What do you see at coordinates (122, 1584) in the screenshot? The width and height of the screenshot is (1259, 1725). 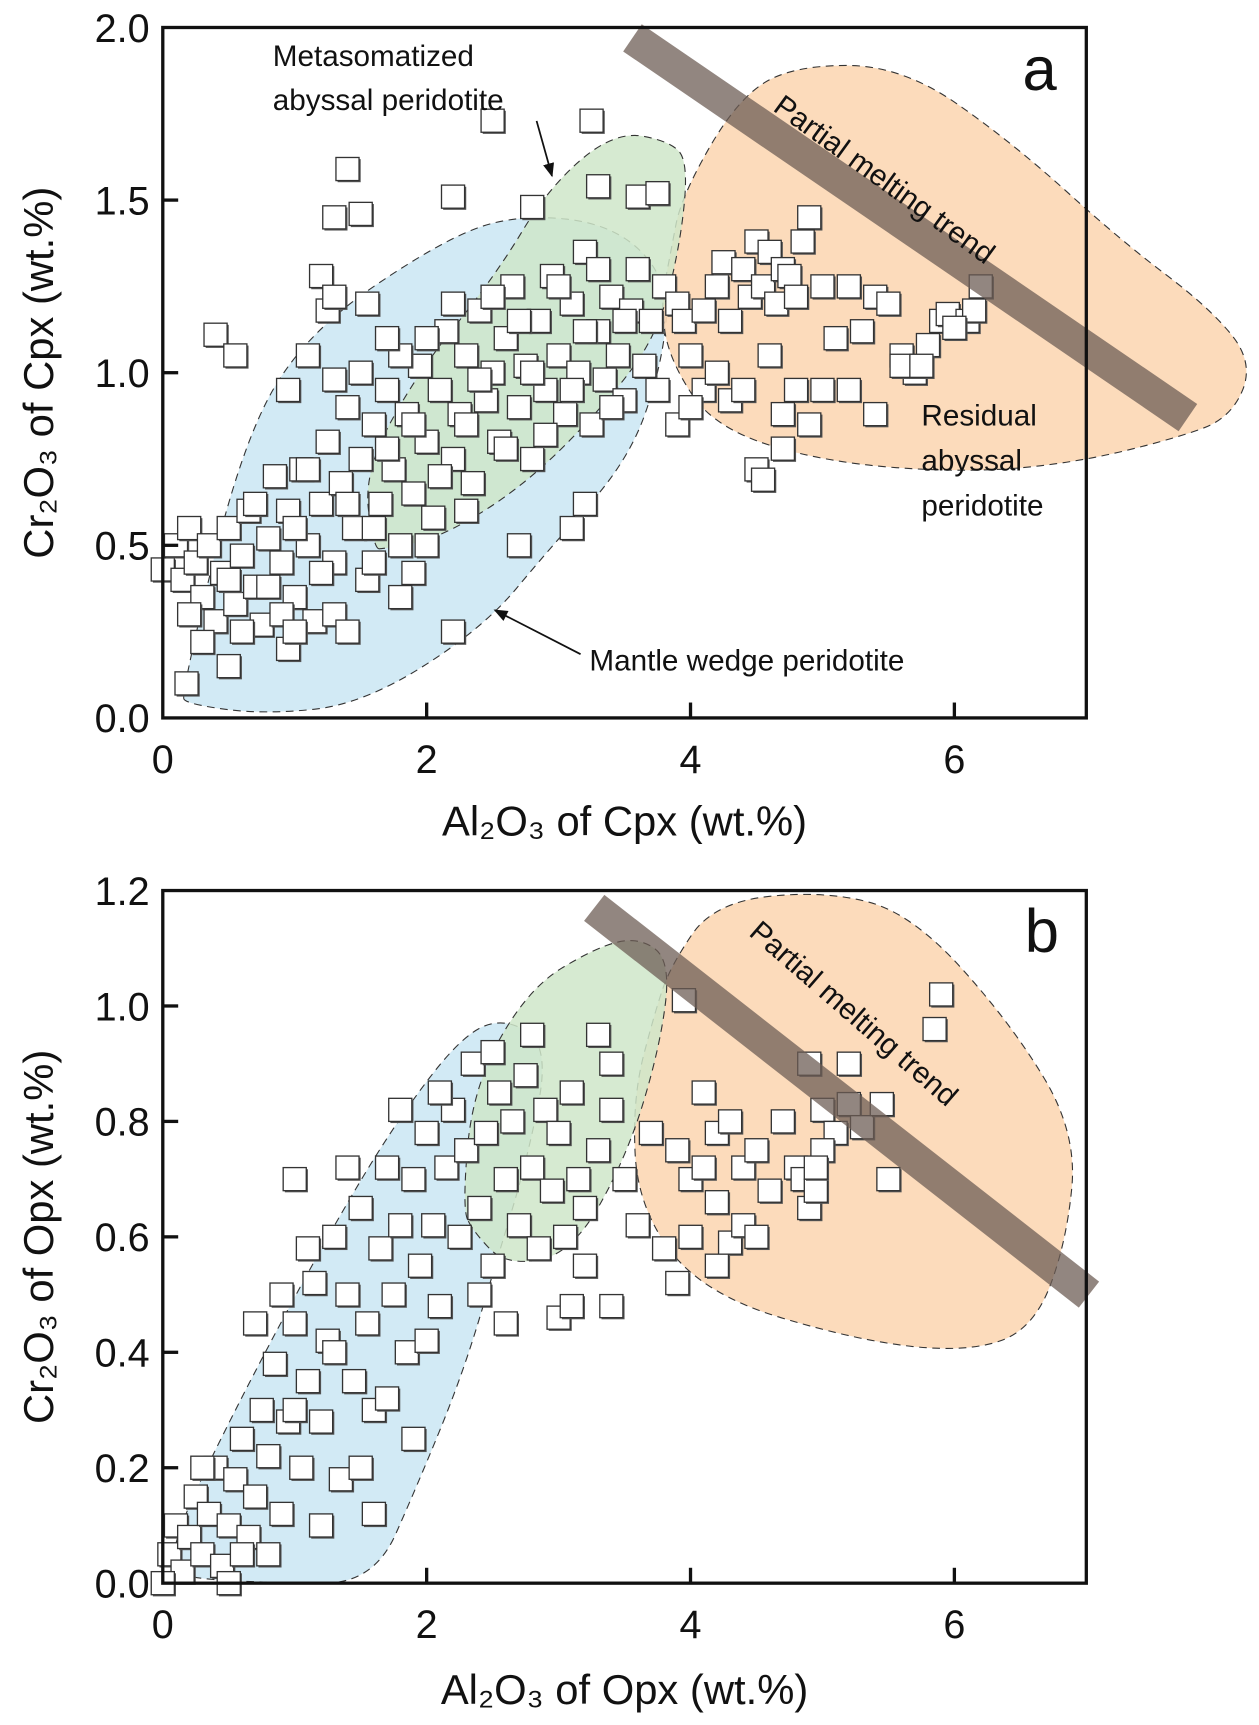 I see `y-tick-label: 0.0` at bounding box center [122, 1584].